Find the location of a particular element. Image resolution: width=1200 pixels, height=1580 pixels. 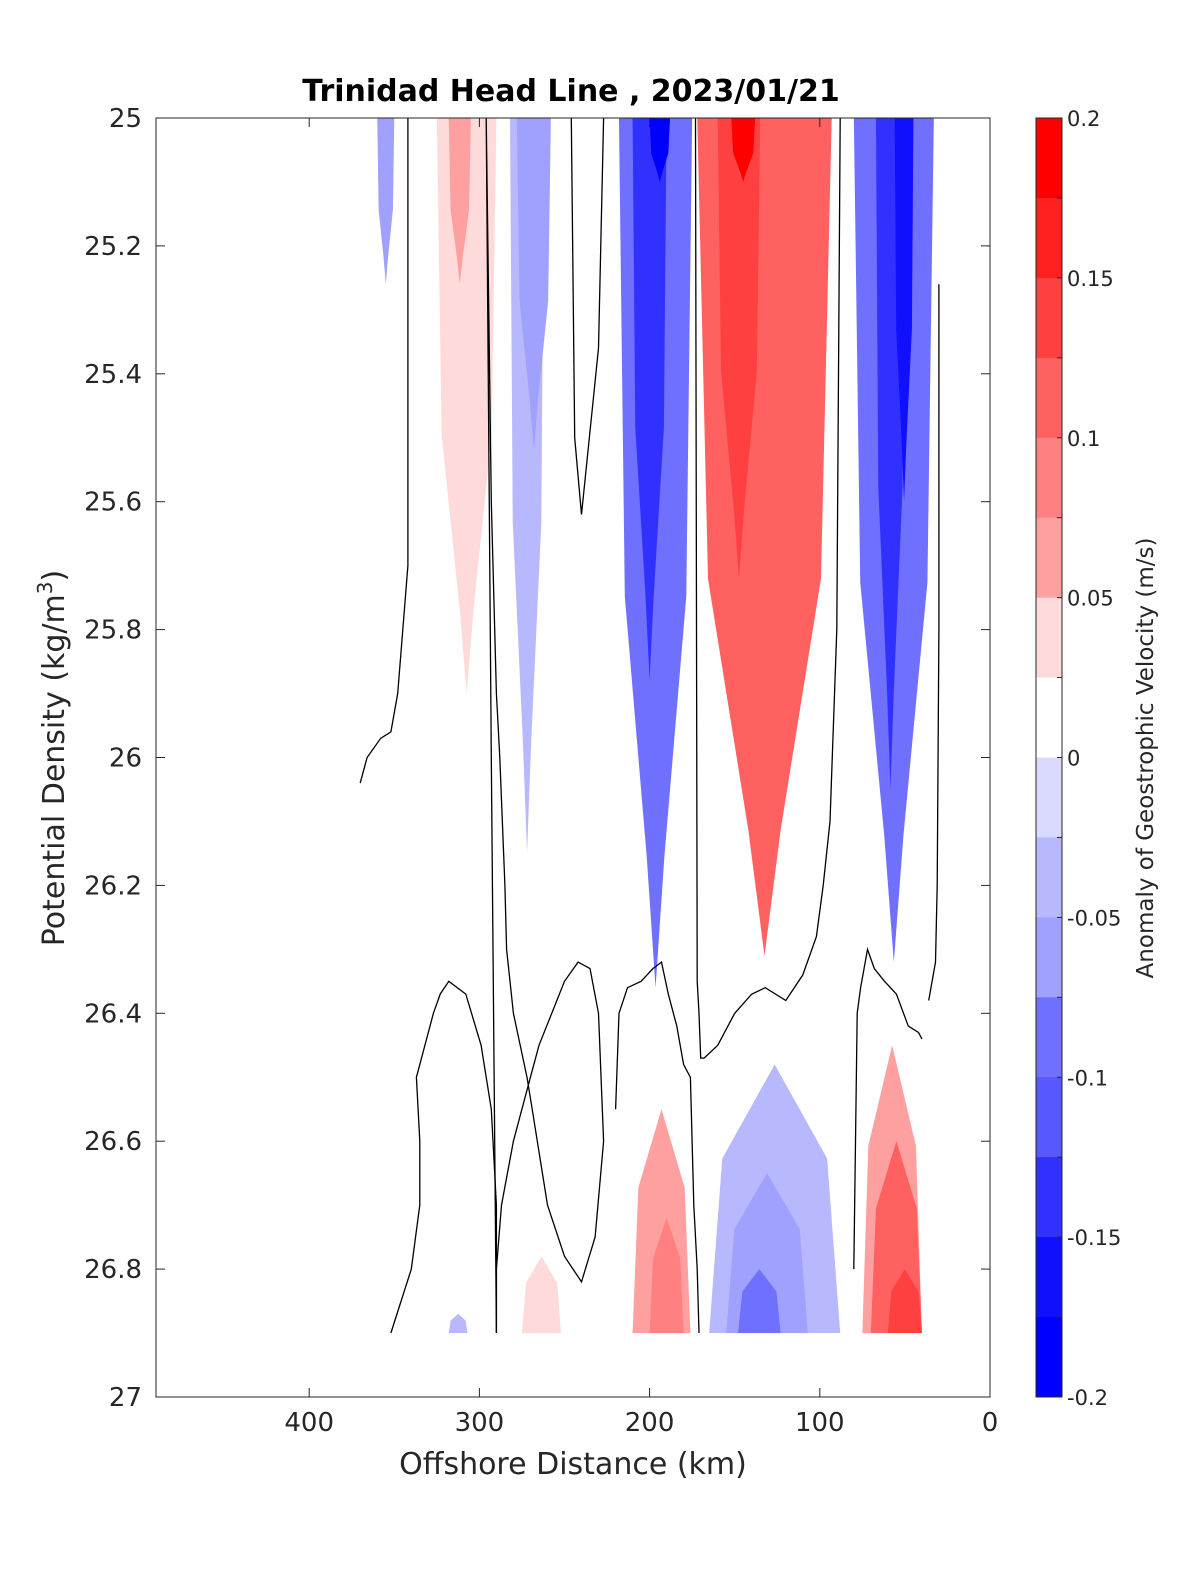

y-axis-label: Potential Density (kg/m3) is located at coordinates (52, 758).